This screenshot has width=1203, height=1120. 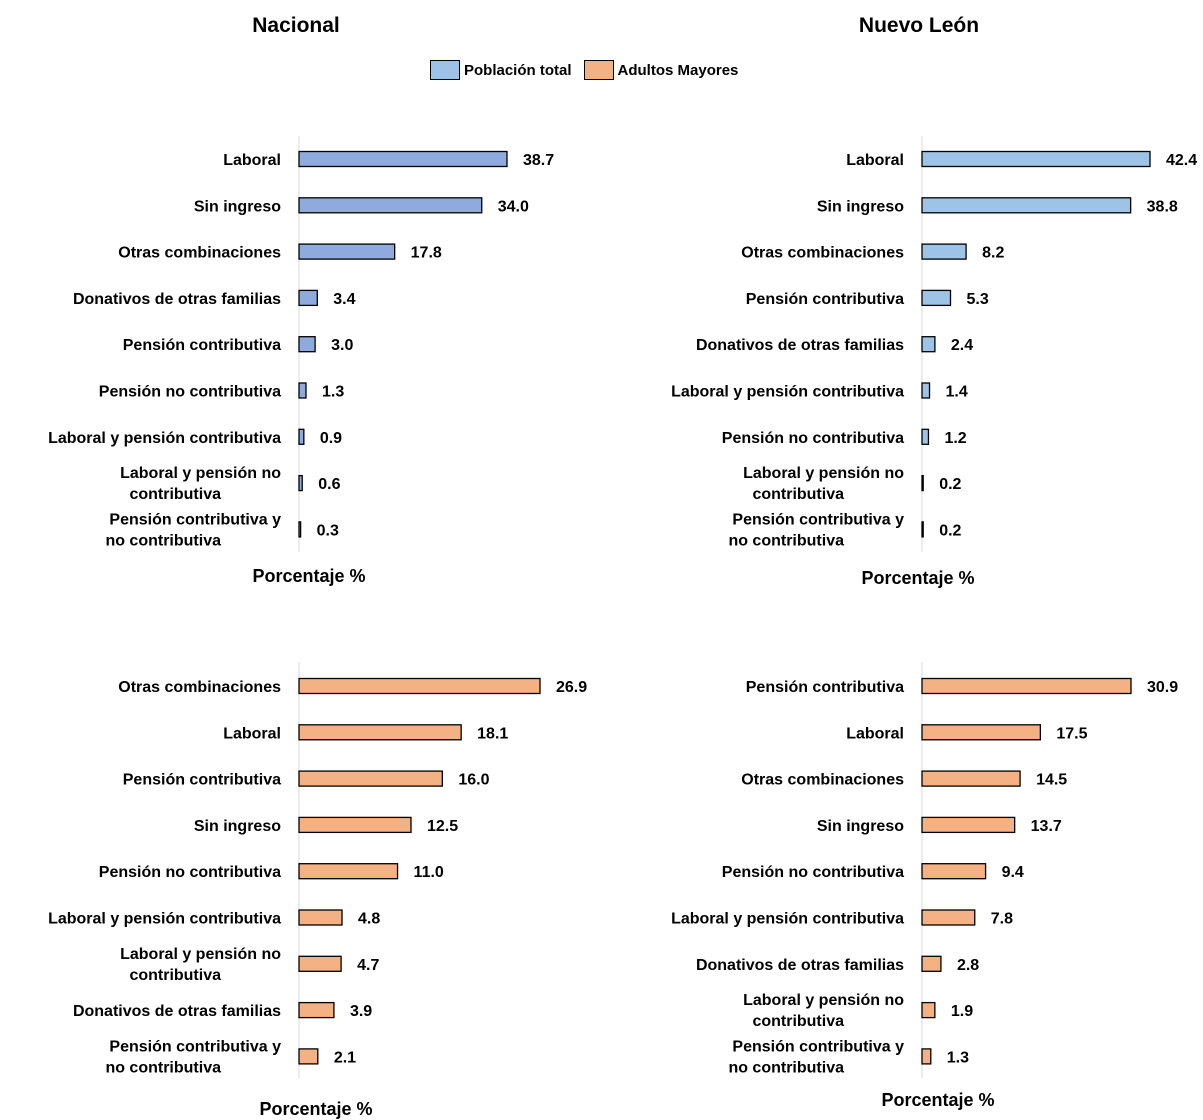 What do you see at coordinates (823, 1011) in the screenshot?
I see `panel3-category-label-7: Laboral y pensión no contributiva` at bounding box center [823, 1011].